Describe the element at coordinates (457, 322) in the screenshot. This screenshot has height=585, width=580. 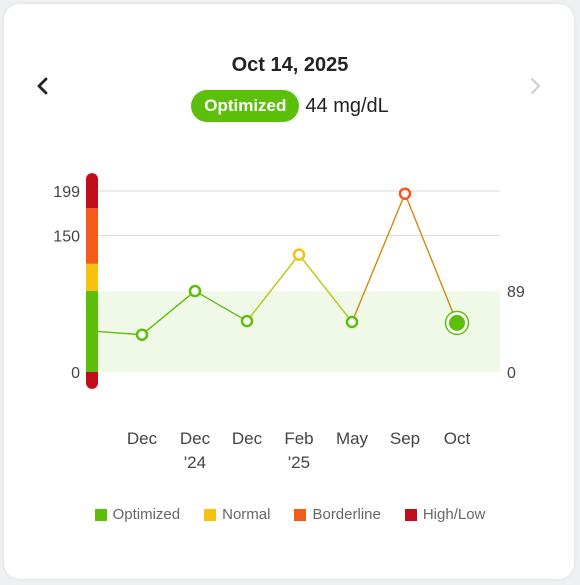
I see `selected-data-point` at that location.